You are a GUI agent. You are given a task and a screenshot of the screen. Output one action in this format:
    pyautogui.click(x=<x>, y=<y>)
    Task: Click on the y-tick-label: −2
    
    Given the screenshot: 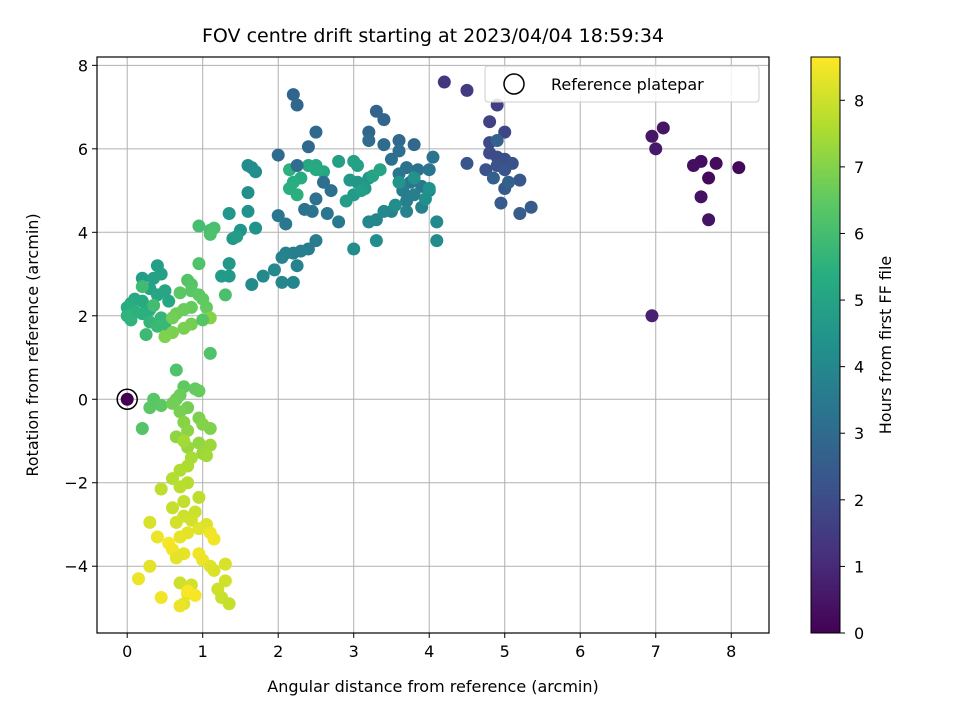 What is the action you would take?
    pyautogui.click(x=76, y=483)
    